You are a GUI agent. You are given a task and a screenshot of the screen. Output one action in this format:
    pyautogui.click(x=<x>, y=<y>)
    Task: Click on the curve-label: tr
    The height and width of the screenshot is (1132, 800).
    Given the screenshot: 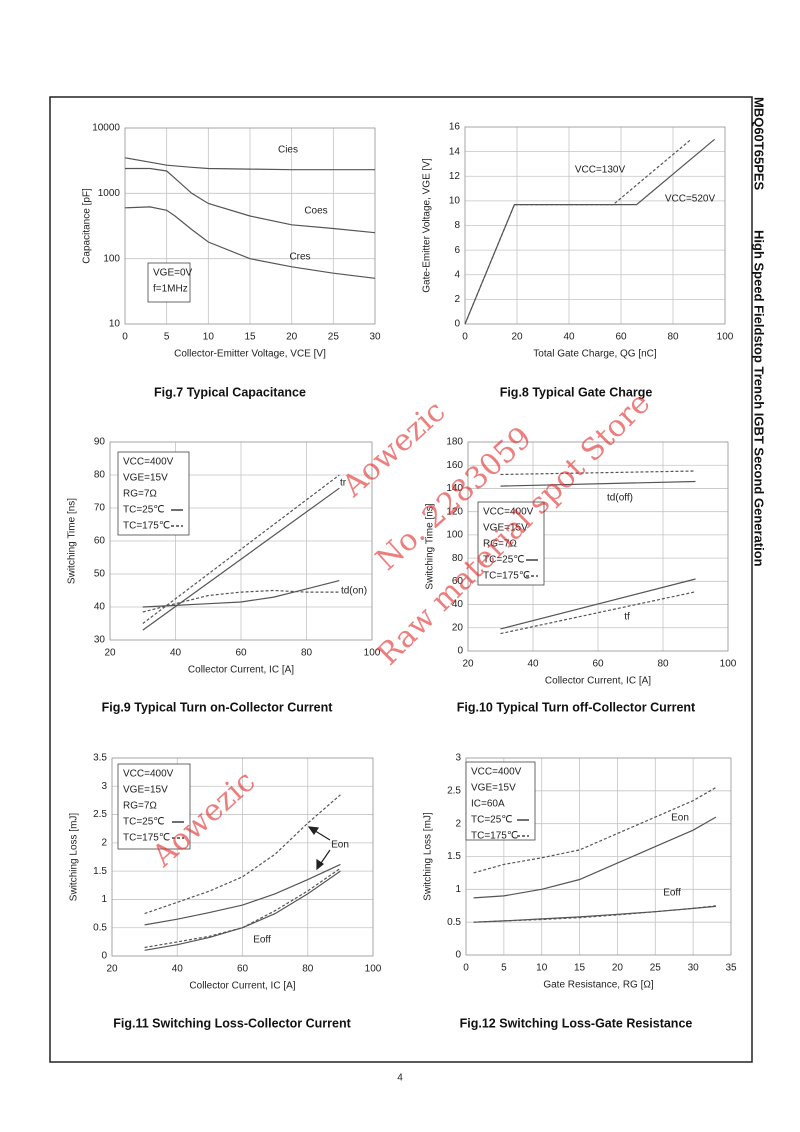 What is the action you would take?
    pyautogui.click(x=343, y=483)
    